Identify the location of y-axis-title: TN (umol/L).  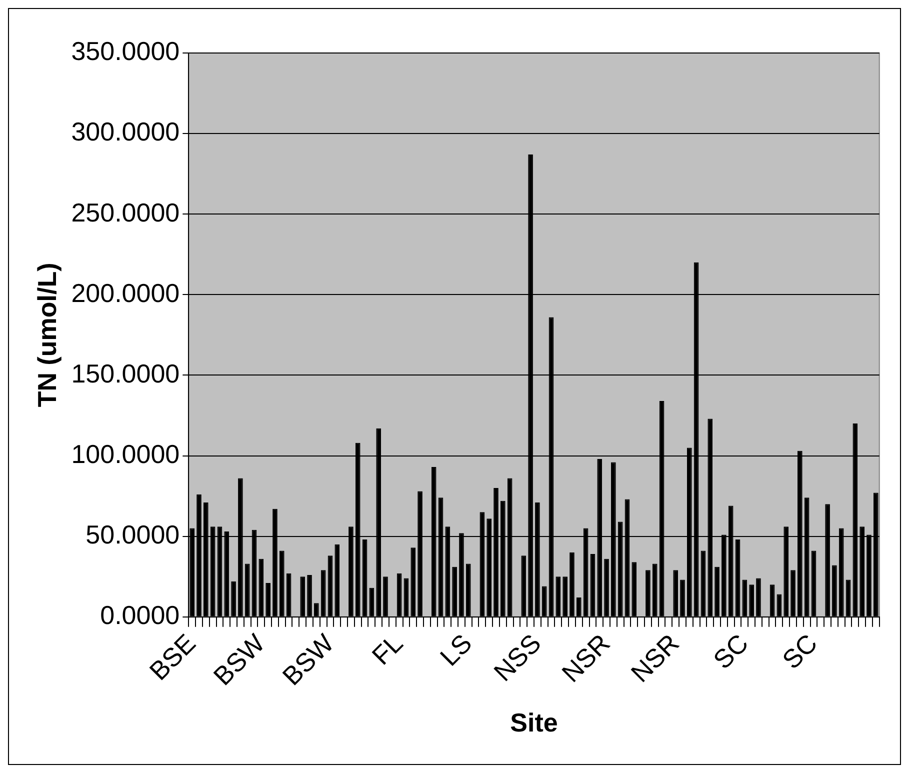
(47, 335).